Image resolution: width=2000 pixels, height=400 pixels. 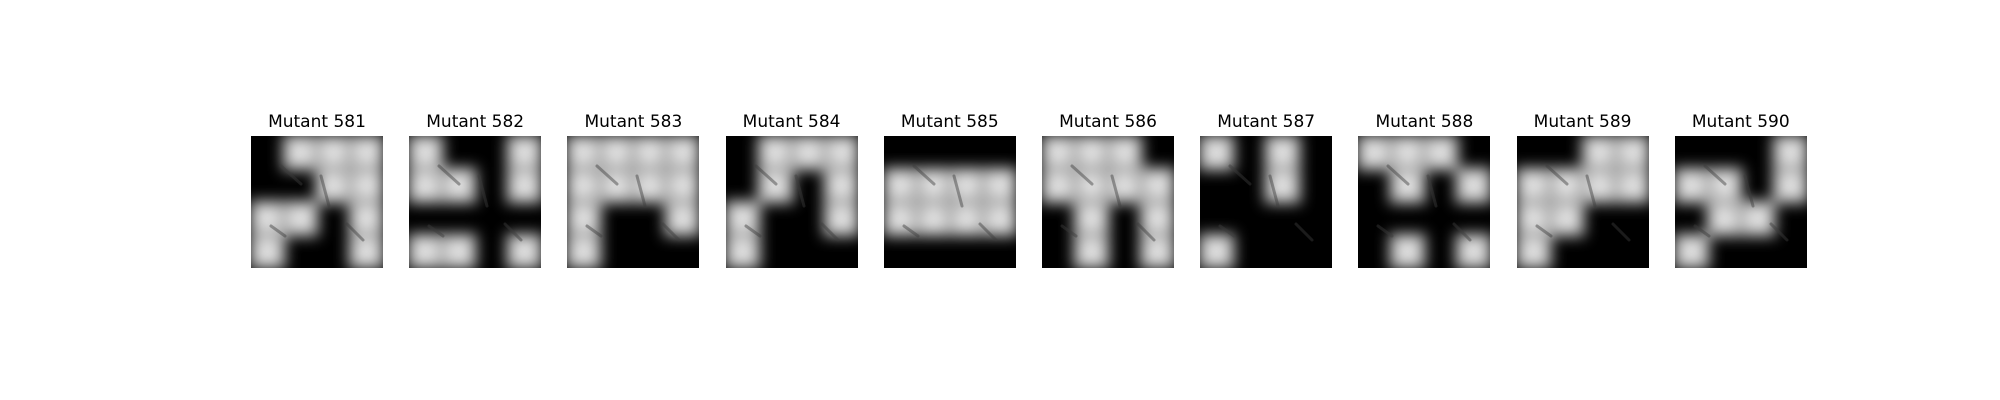 I want to click on panel-title: Mutant 586, so click(x=1108, y=122).